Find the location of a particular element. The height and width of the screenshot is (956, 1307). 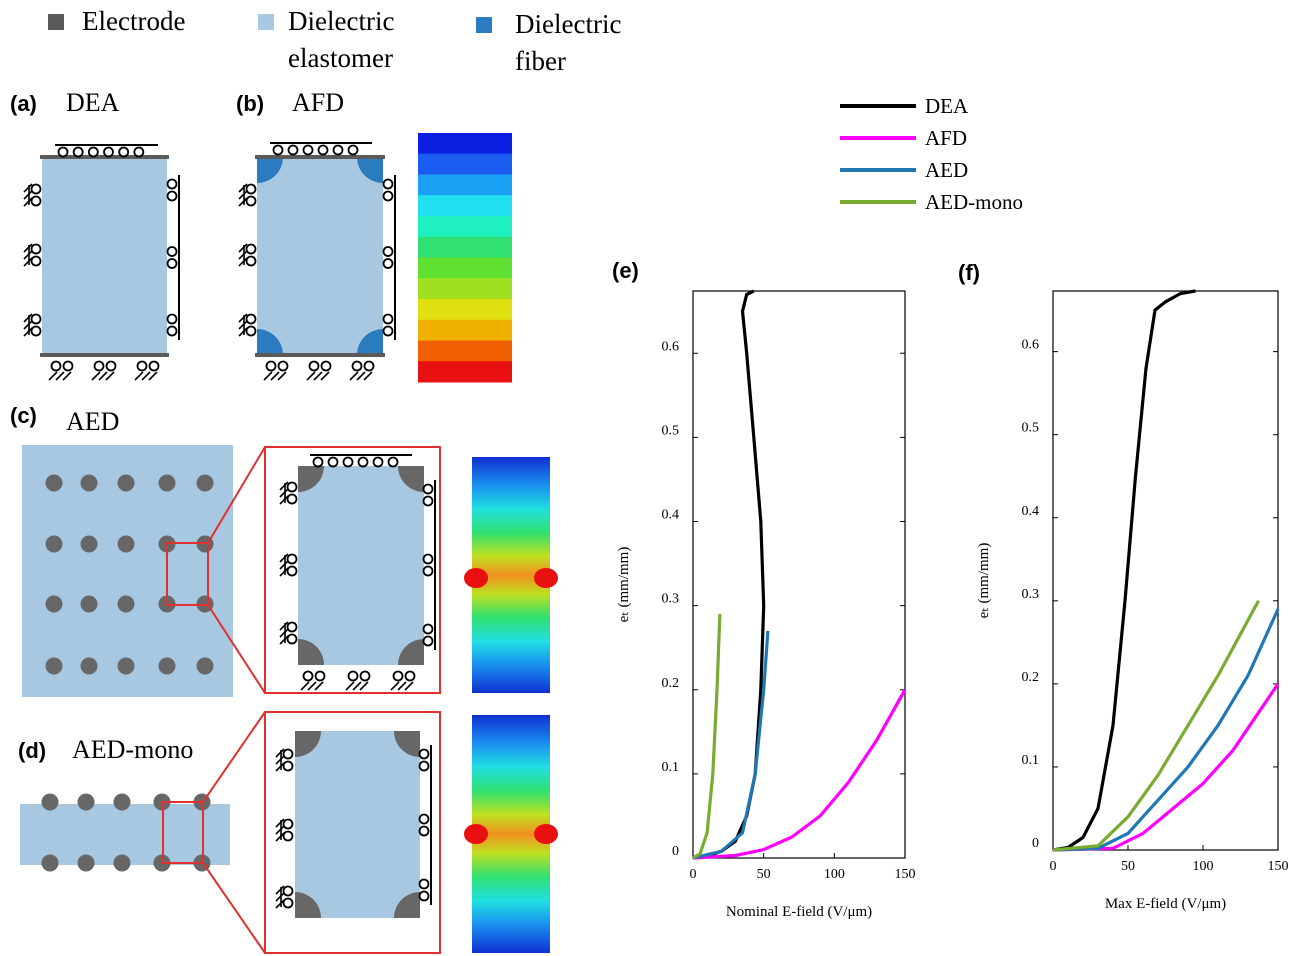

panel-label: (a) is located at coordinates (23, 103).